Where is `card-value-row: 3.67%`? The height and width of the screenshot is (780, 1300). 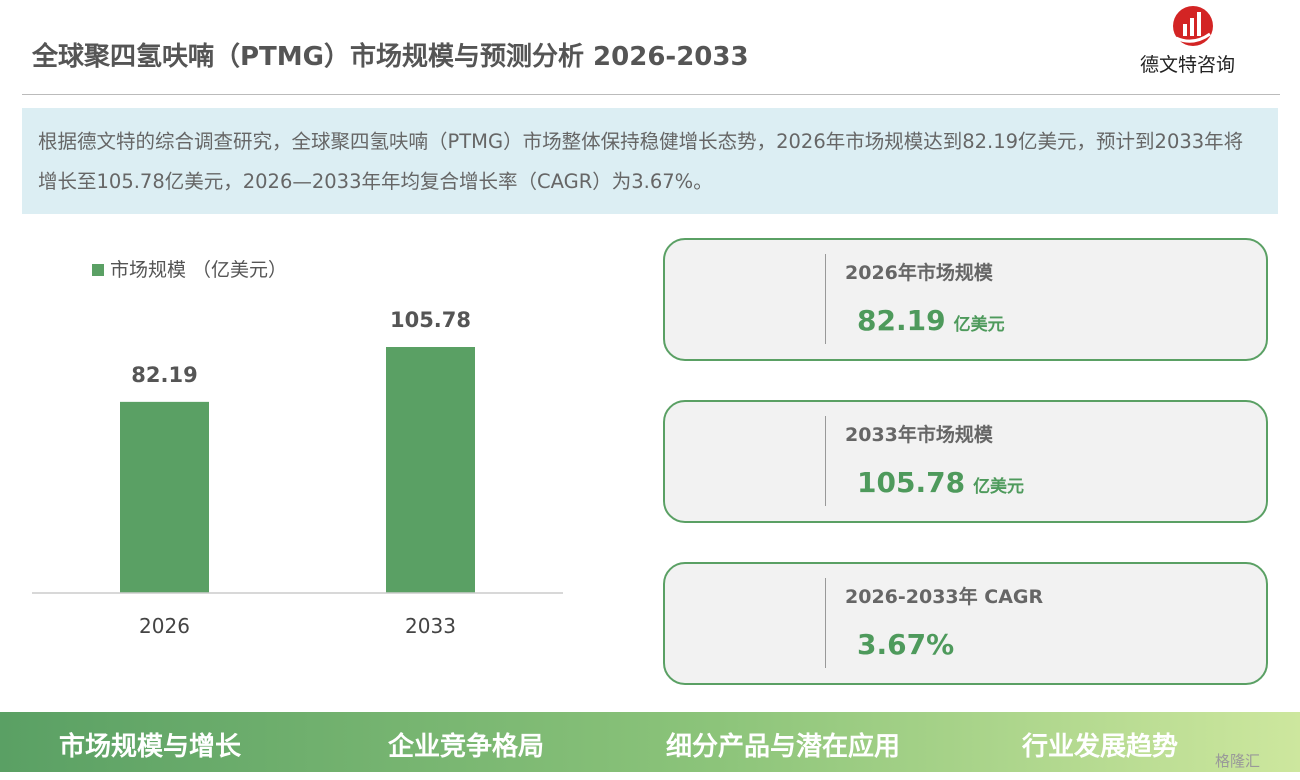 card-value-row: 3.67% is located at coordinates (905, 644).